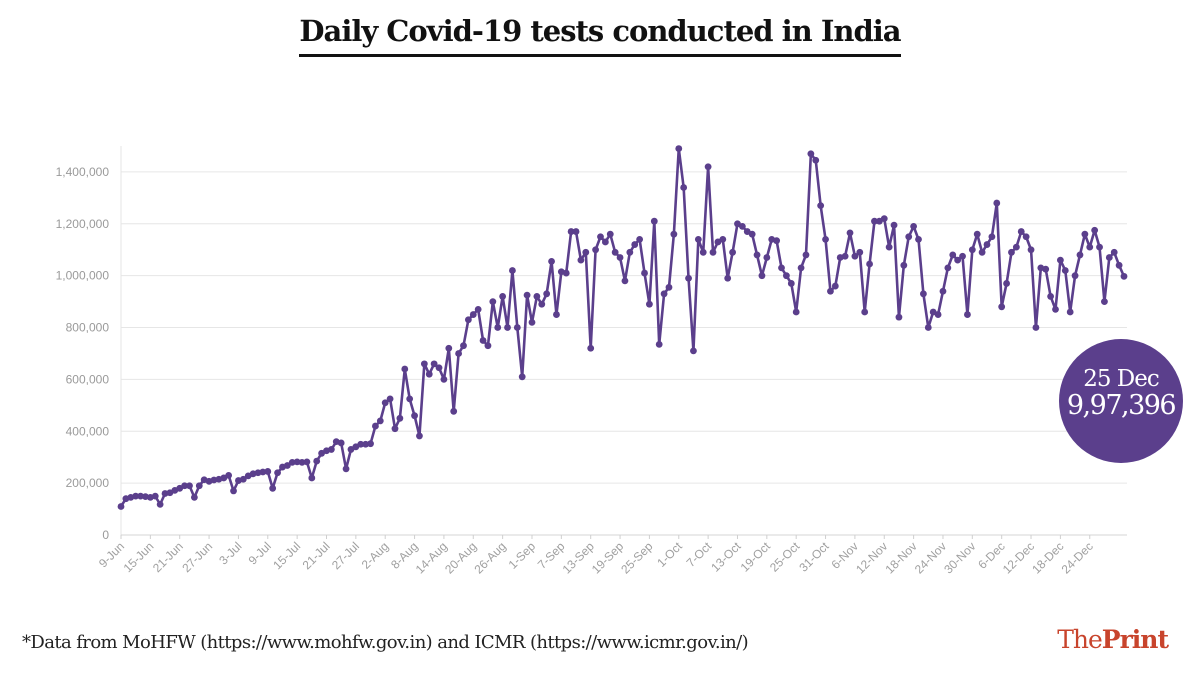 The image size is (1200, 675). What do you see at coordinates (607, 557) in the screenshot?
I see `x-tick-label: 19-Sep` at bounding box center [607, 557].